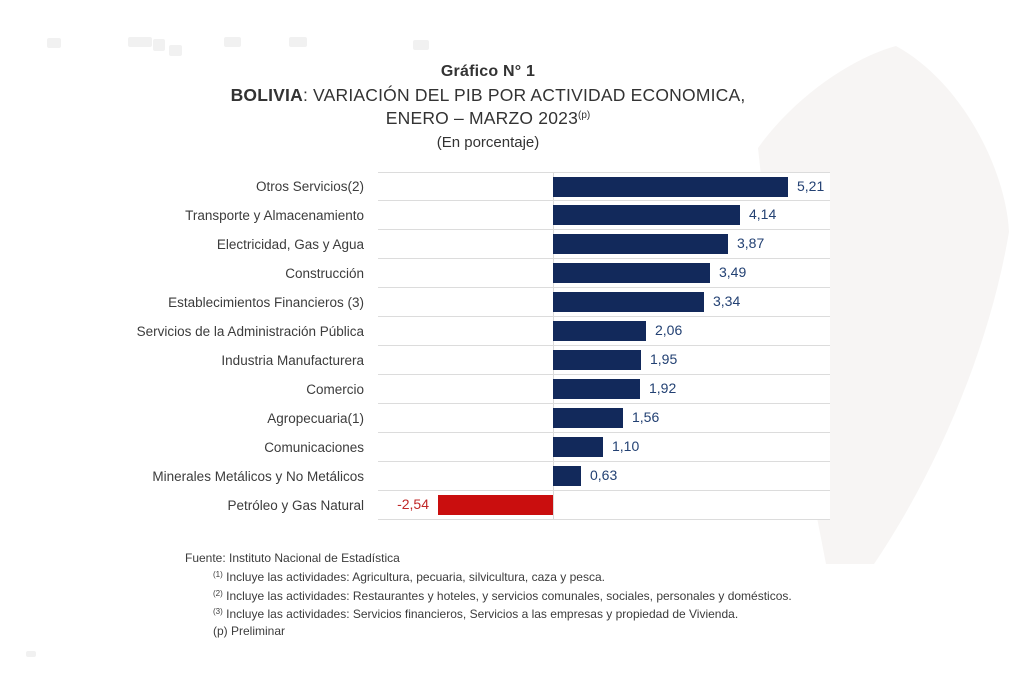 The image size is (1020, 680). Describe the element at coordinates (663, 388) in the screenshot. I see `value-label: 1,92` at that location.